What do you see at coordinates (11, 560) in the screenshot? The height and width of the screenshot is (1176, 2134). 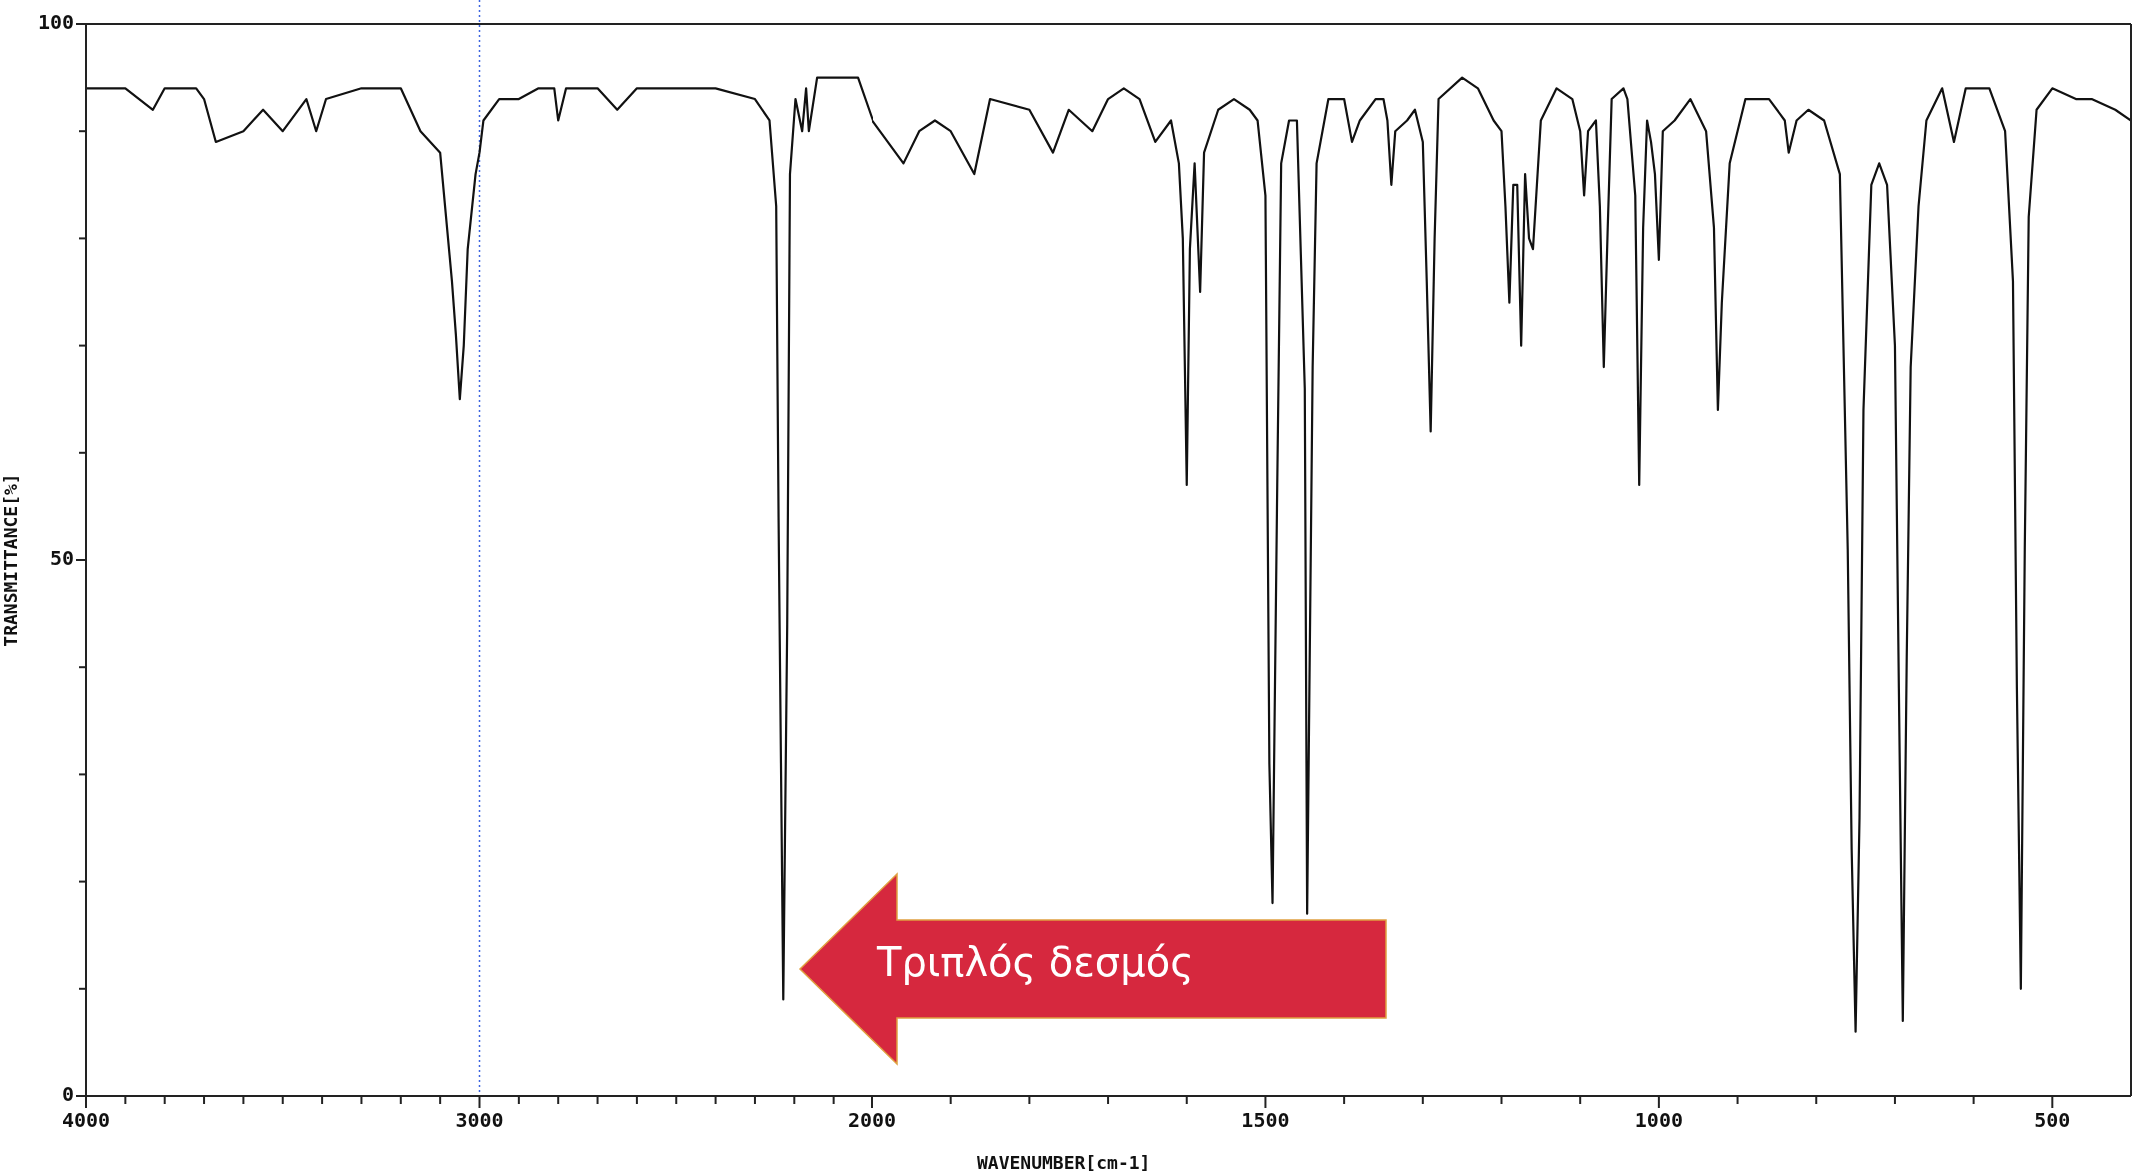 I see `y-axis-title: TRANSMITTANCE[%]` at bounding box center [11, 560].